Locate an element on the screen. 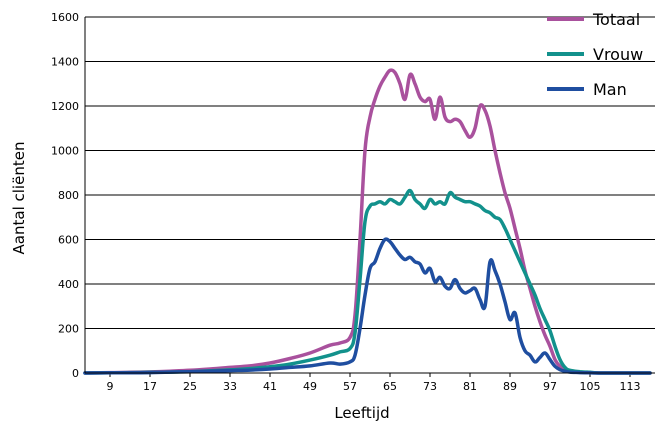 Image resolution: width=655 pixels, height=423 pixels. x-tick-label-65: 65 is located at coordinates (390, 386).